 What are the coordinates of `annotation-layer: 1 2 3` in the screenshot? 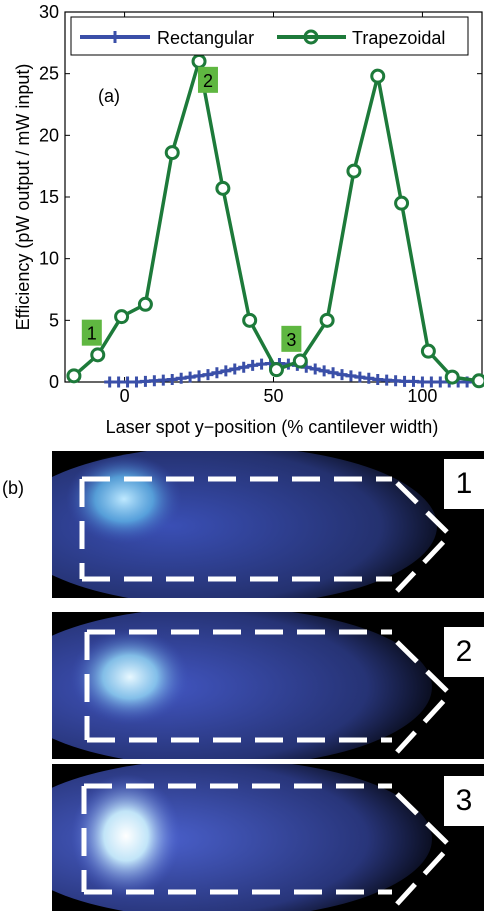 It's located at (191, 209).